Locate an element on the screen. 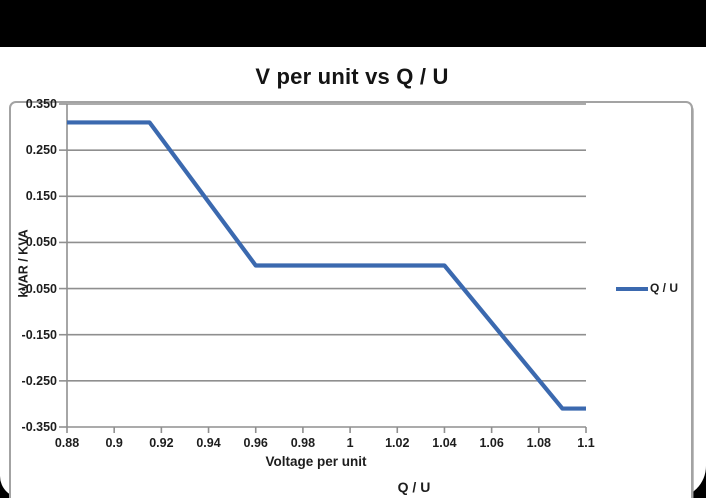  y-tick-label: -0.350 is located at coordinates (39, 427).